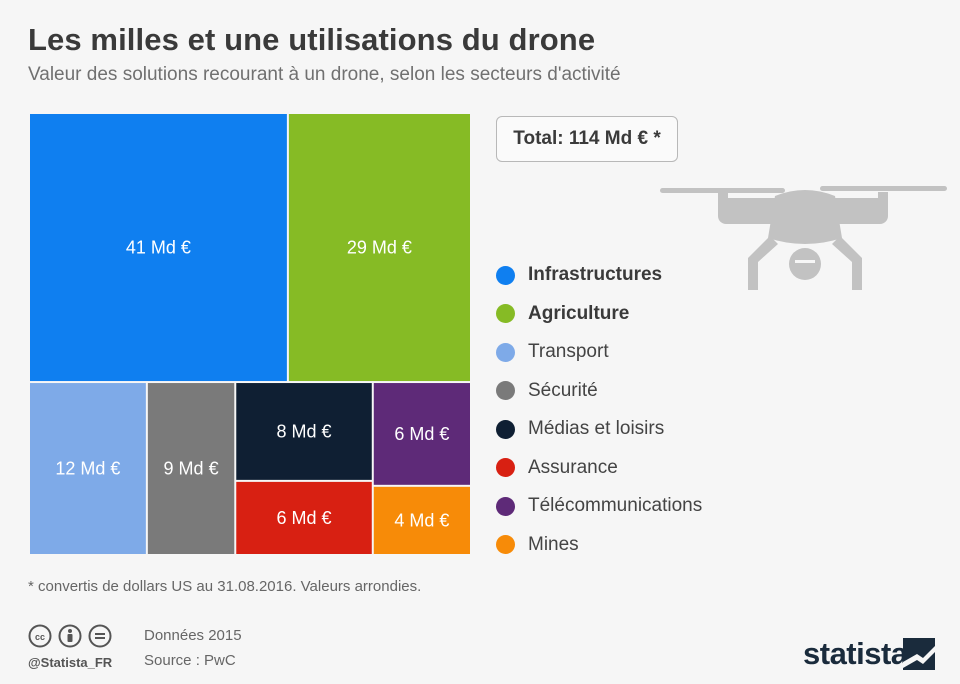 This screenshot has width=960, height=684. I want to click on legend-item-transport: Transport, so click(599, 352).